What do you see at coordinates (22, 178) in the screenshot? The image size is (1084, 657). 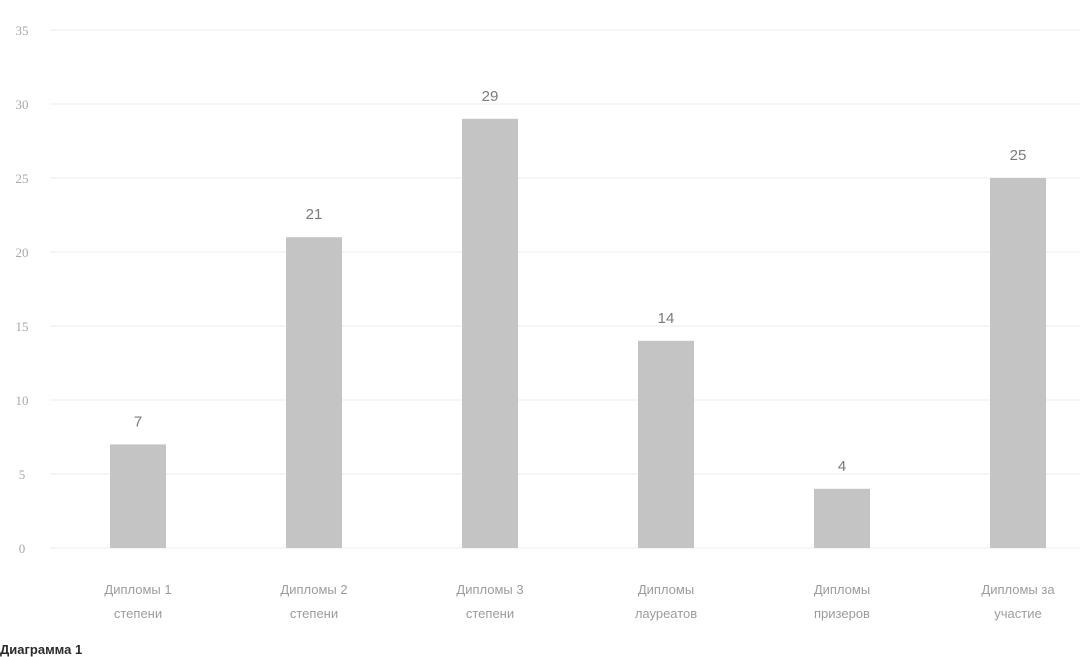 I see `y-tick-label: 25` at bounding box center [22, 178].